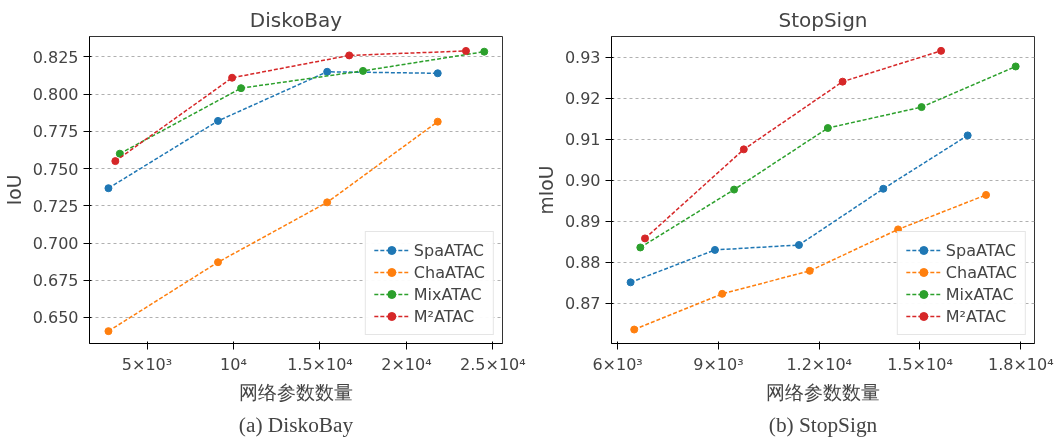  Describe the element at coordinates (55, 281) in the screenshot. I see `y-tick-label: 0.675` at that location.